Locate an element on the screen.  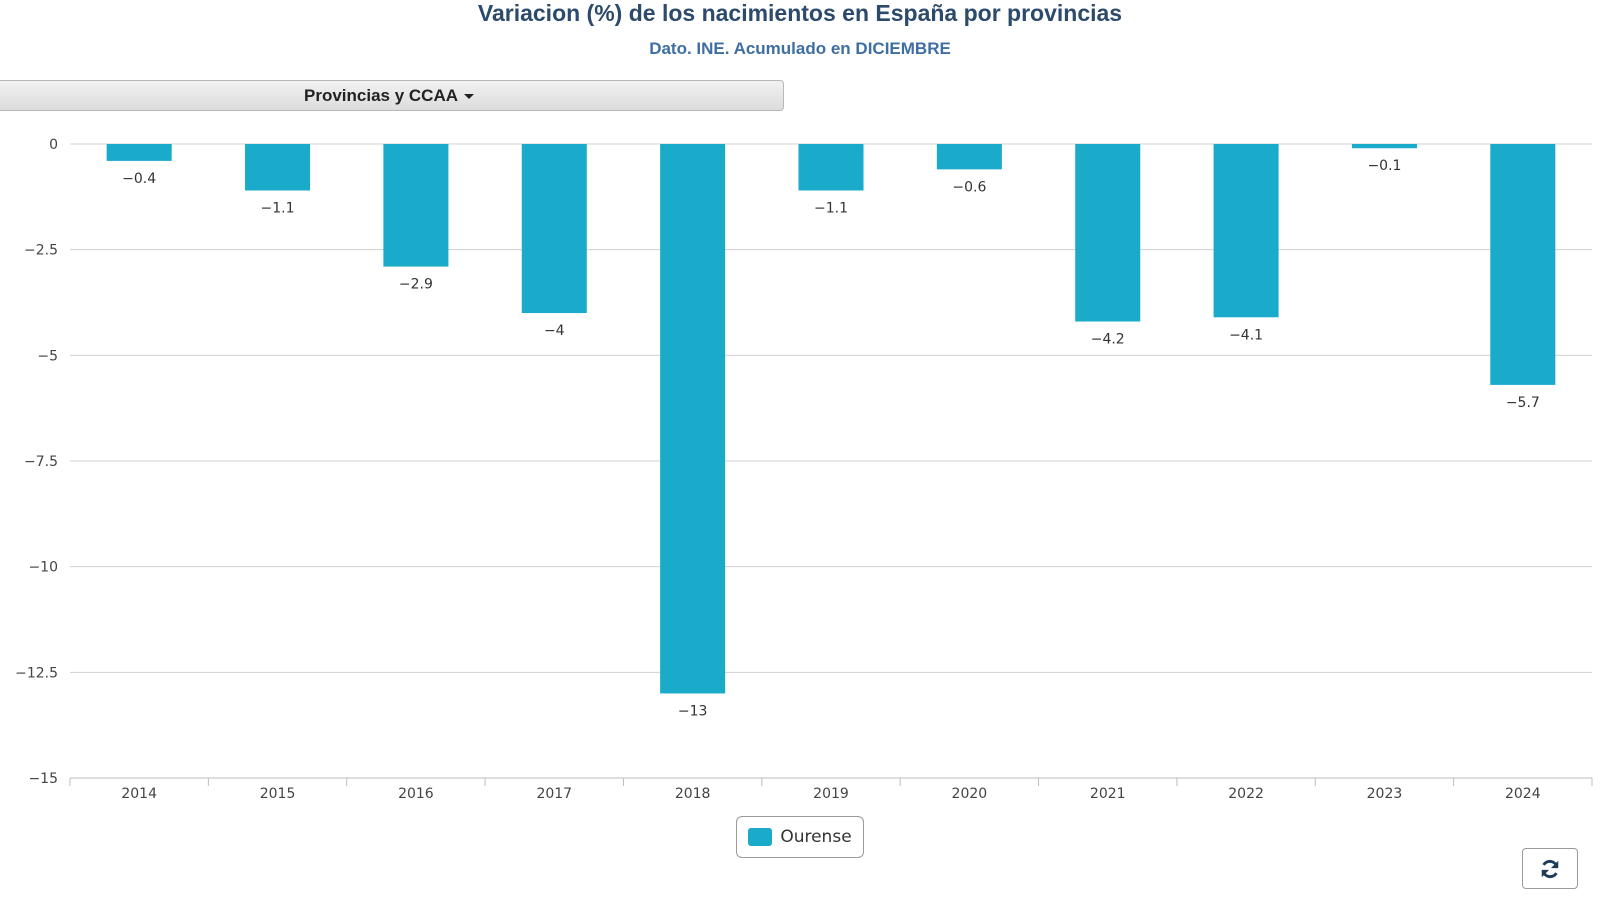
bar-2016 is located at coordinates (416, 205).